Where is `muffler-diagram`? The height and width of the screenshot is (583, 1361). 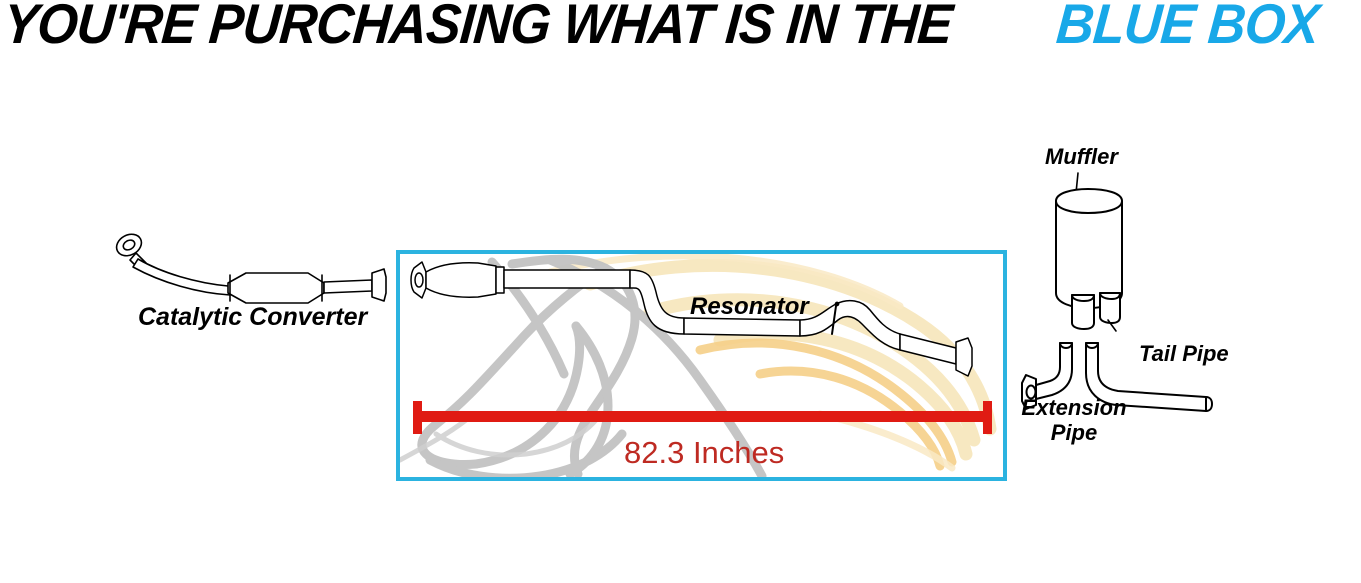
muffler-diagram is located at coordinates (1089, 252).